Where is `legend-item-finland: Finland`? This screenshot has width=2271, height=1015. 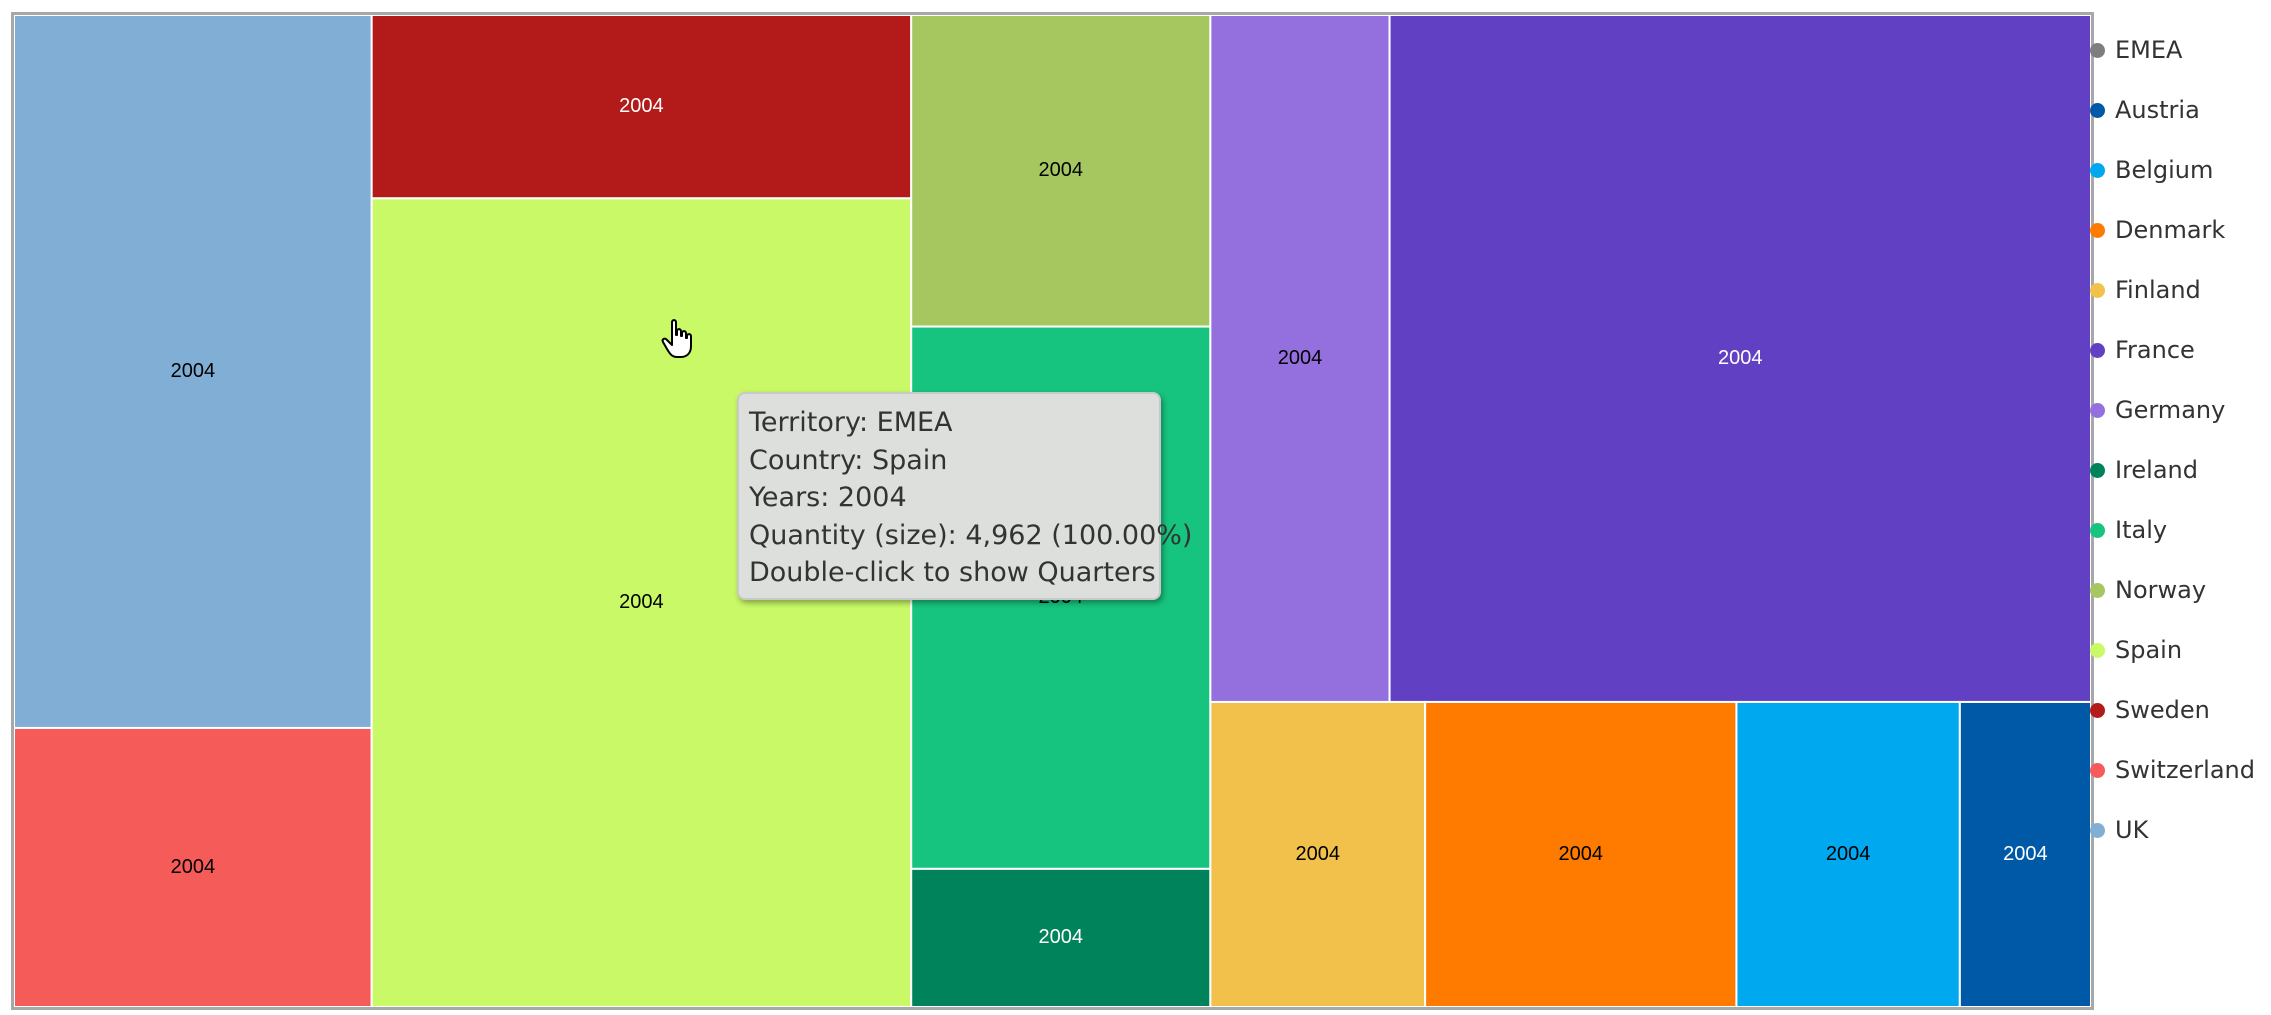 legend-item-finland: Finland is located at coordinates (2145, 290).